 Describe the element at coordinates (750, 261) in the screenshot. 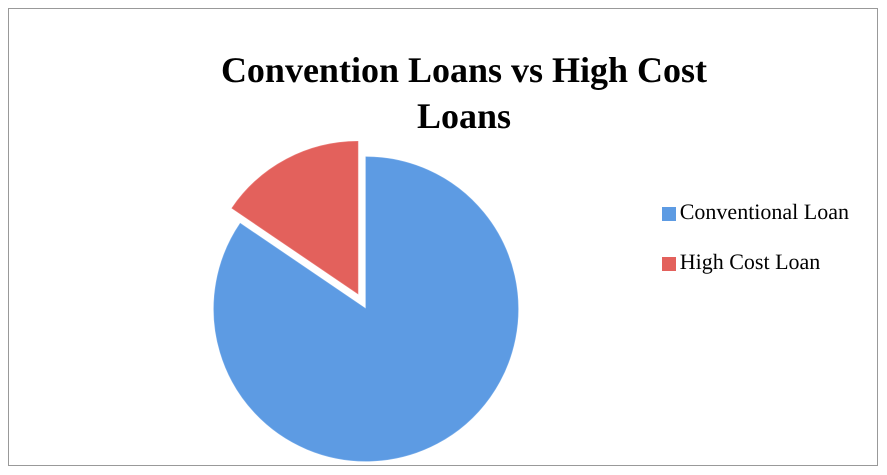

I see `legend-label: High Cost Loan` at that location.